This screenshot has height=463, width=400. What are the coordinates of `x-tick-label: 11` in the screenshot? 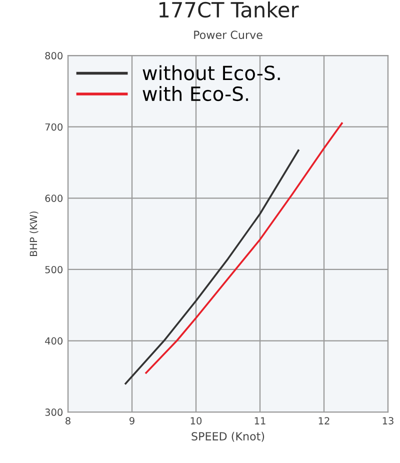 It's located at (260, 420).